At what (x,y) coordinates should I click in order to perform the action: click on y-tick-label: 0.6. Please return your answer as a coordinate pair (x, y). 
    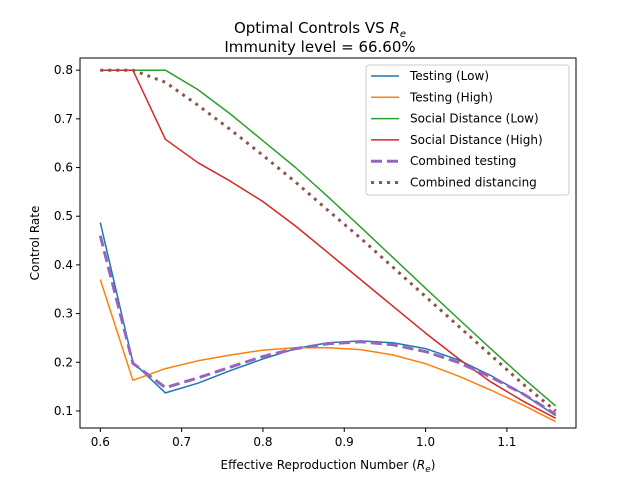
    Looking at the image, I should click on (63, 168).